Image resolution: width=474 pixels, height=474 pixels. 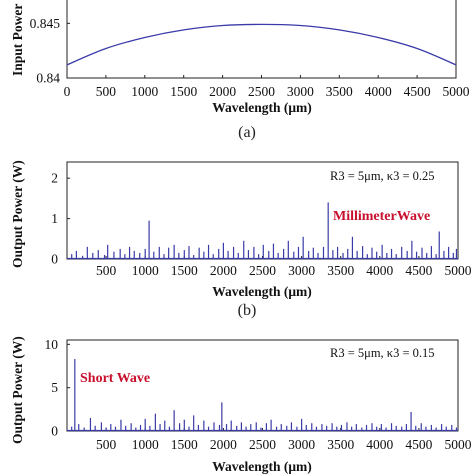 What do you see at coordinates (144, 91) in the screenshot?
I see `panel-a-x-tick-label: 1000` at bounding box center [144, 91].